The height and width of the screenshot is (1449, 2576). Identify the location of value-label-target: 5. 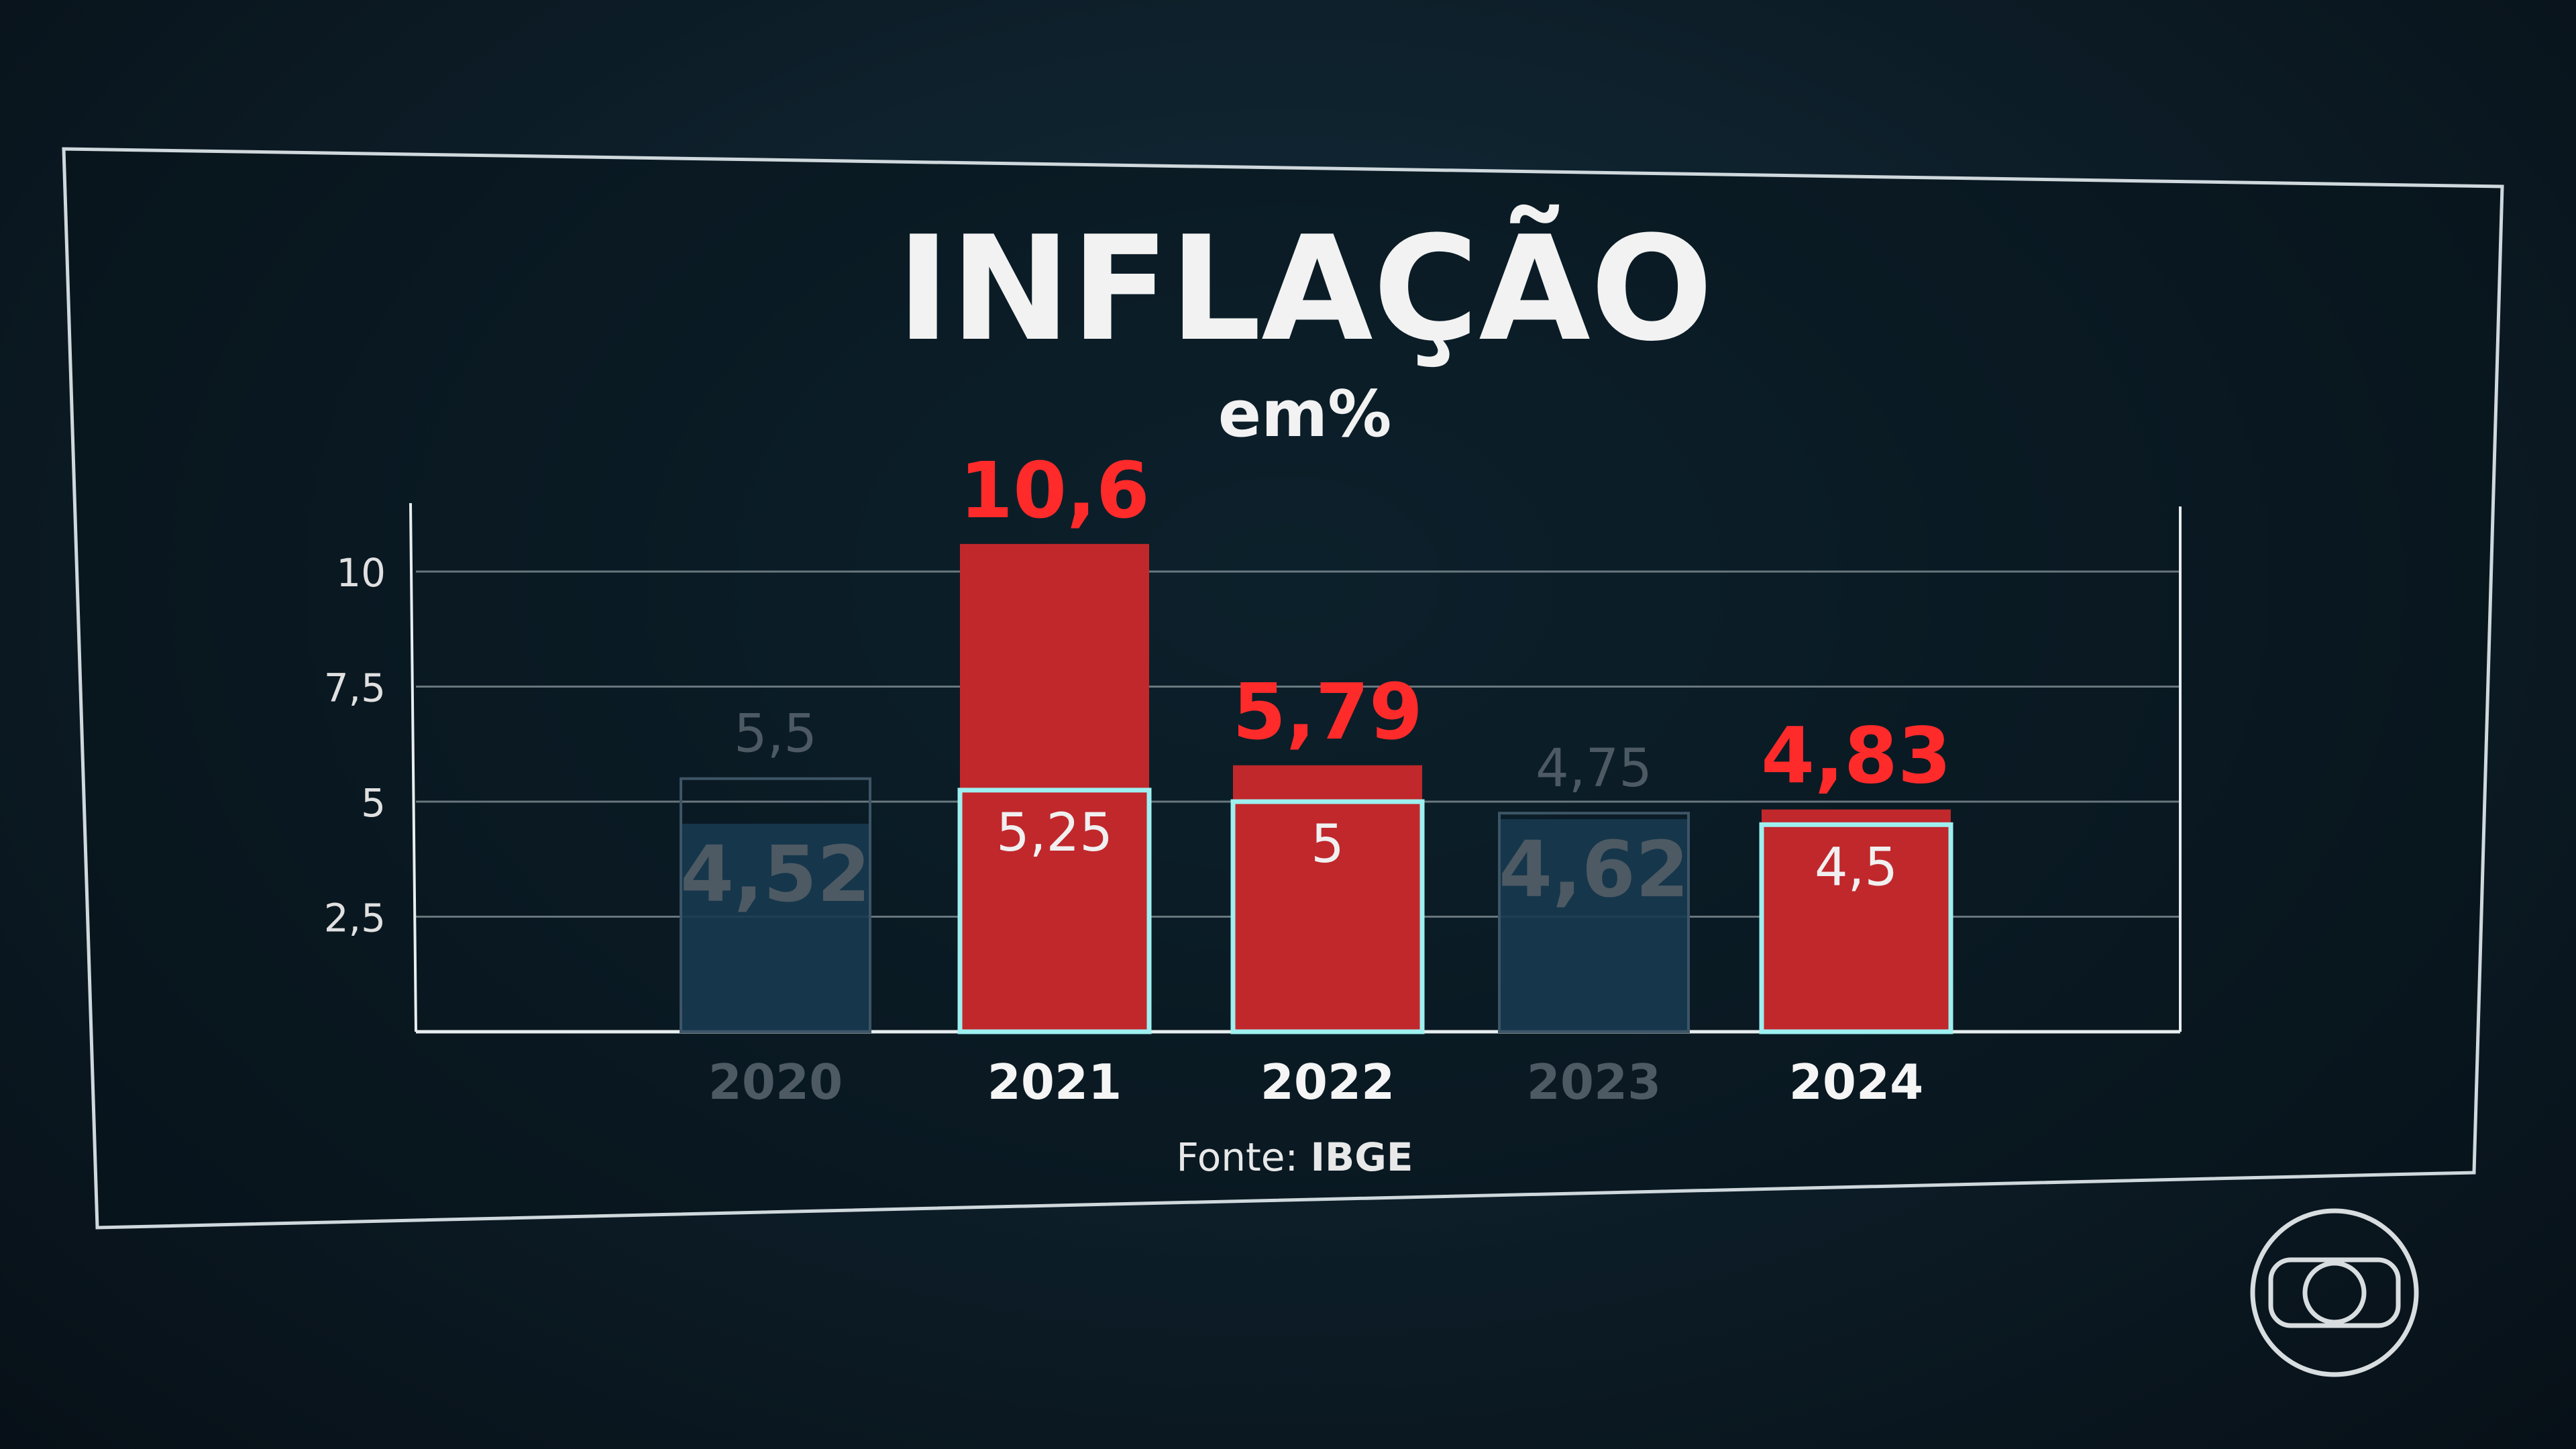
(1327, 844).